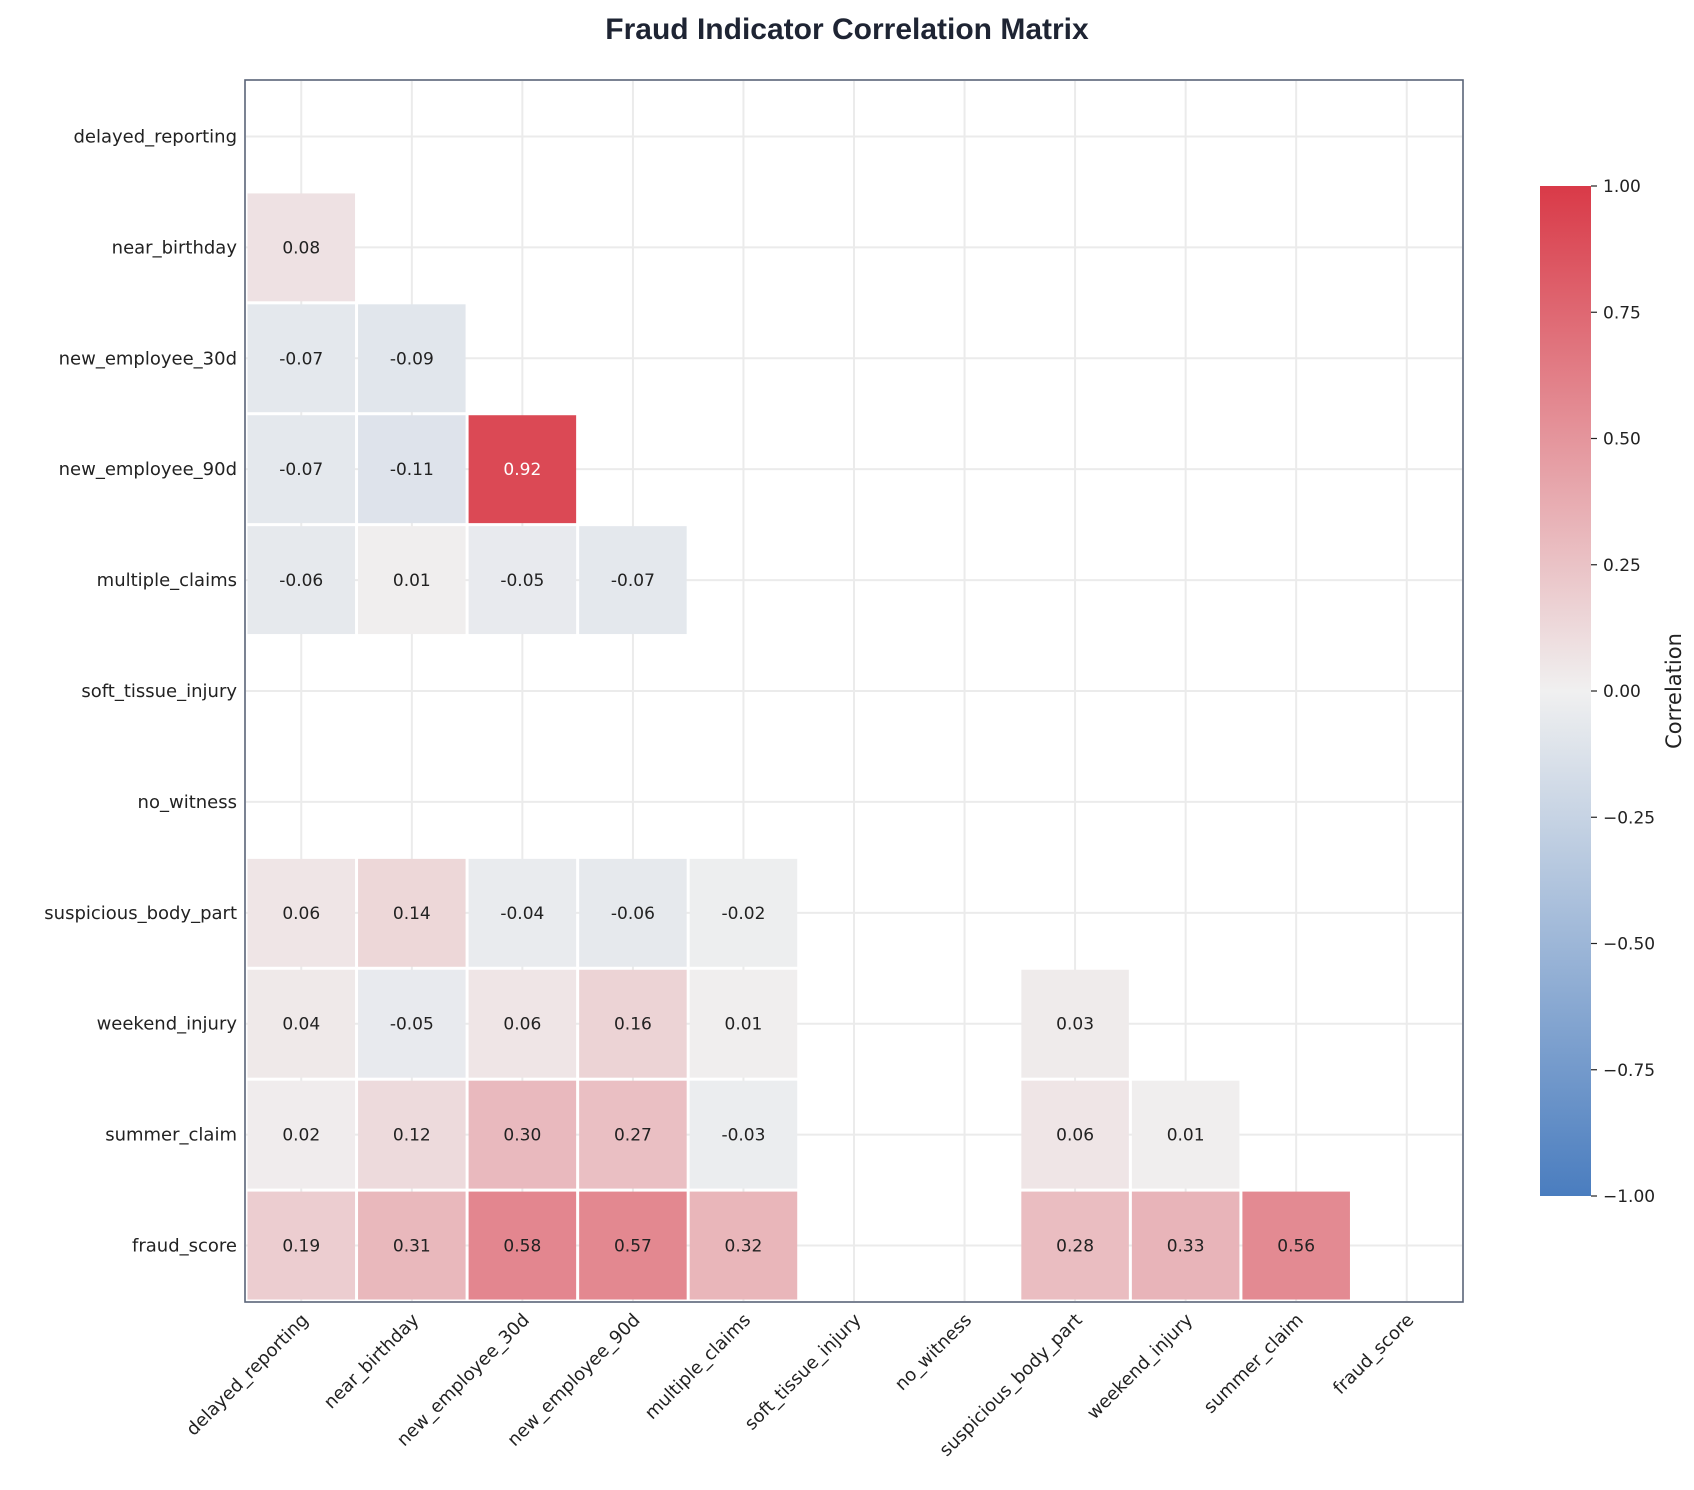  I want to click on y-tick-label: suspicious_body_part, so click(140, 913).